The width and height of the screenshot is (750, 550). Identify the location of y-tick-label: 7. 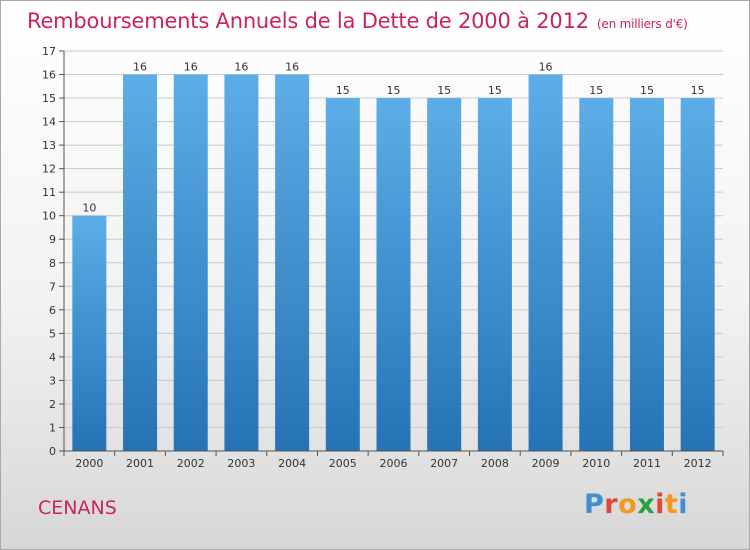
(52, 286).